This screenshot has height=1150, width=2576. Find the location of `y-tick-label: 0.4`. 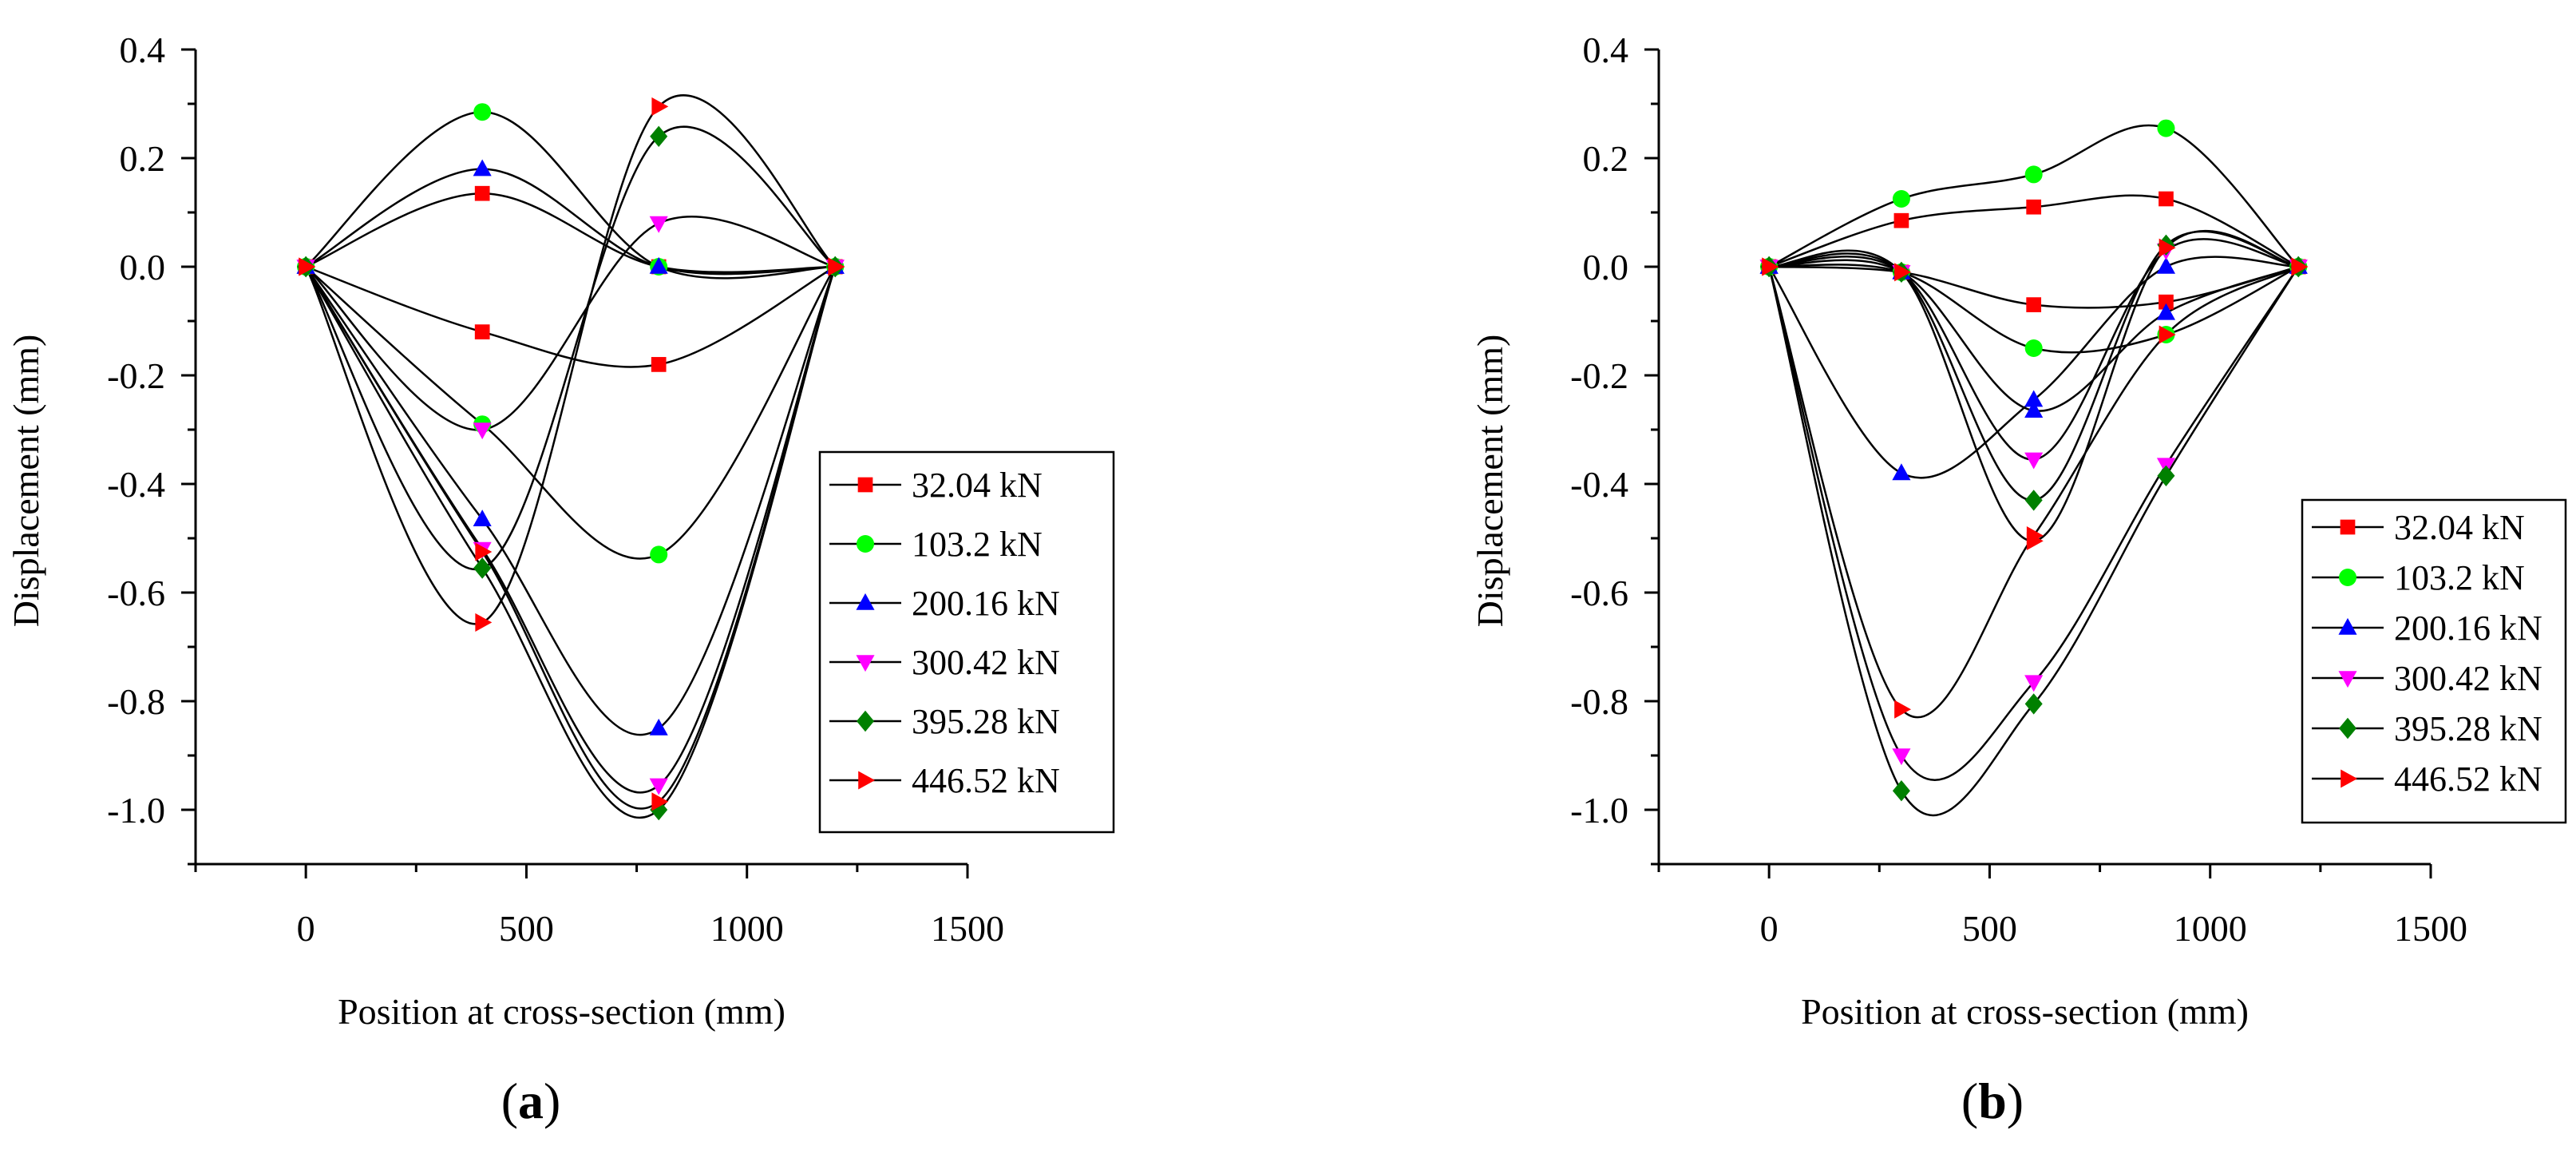

y-tick-label: 0.4 is located at coordinates (1606, 50).